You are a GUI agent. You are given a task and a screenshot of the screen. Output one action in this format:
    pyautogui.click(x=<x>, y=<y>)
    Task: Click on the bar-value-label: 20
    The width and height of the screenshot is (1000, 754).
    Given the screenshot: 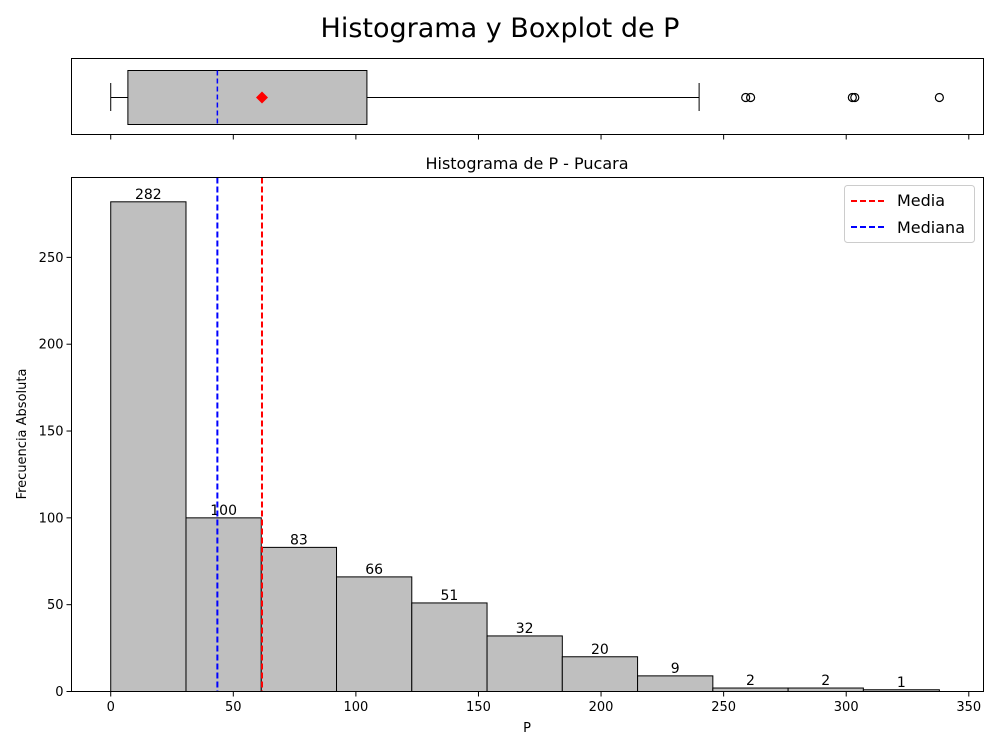 What is the action you would take?
    pyautogui.click(x=600, y=650)
    